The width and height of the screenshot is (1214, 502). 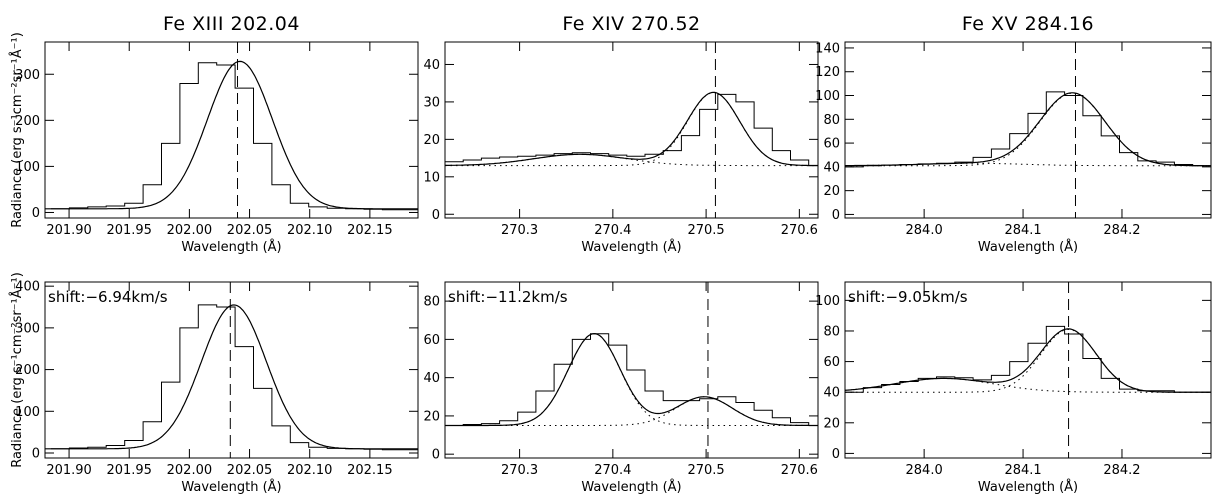 What do you see at coordinates (431, 102) in the screenshot?
I see `y-tick-label: 30` at bounding box center [431, 102].